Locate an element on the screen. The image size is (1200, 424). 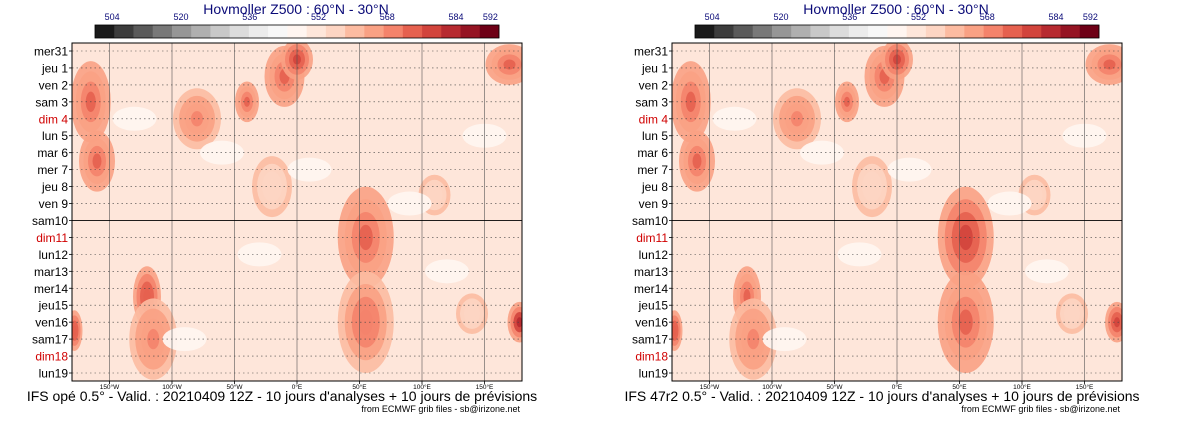
x-tick-label: 0°E is located at coordinates (297, 387).